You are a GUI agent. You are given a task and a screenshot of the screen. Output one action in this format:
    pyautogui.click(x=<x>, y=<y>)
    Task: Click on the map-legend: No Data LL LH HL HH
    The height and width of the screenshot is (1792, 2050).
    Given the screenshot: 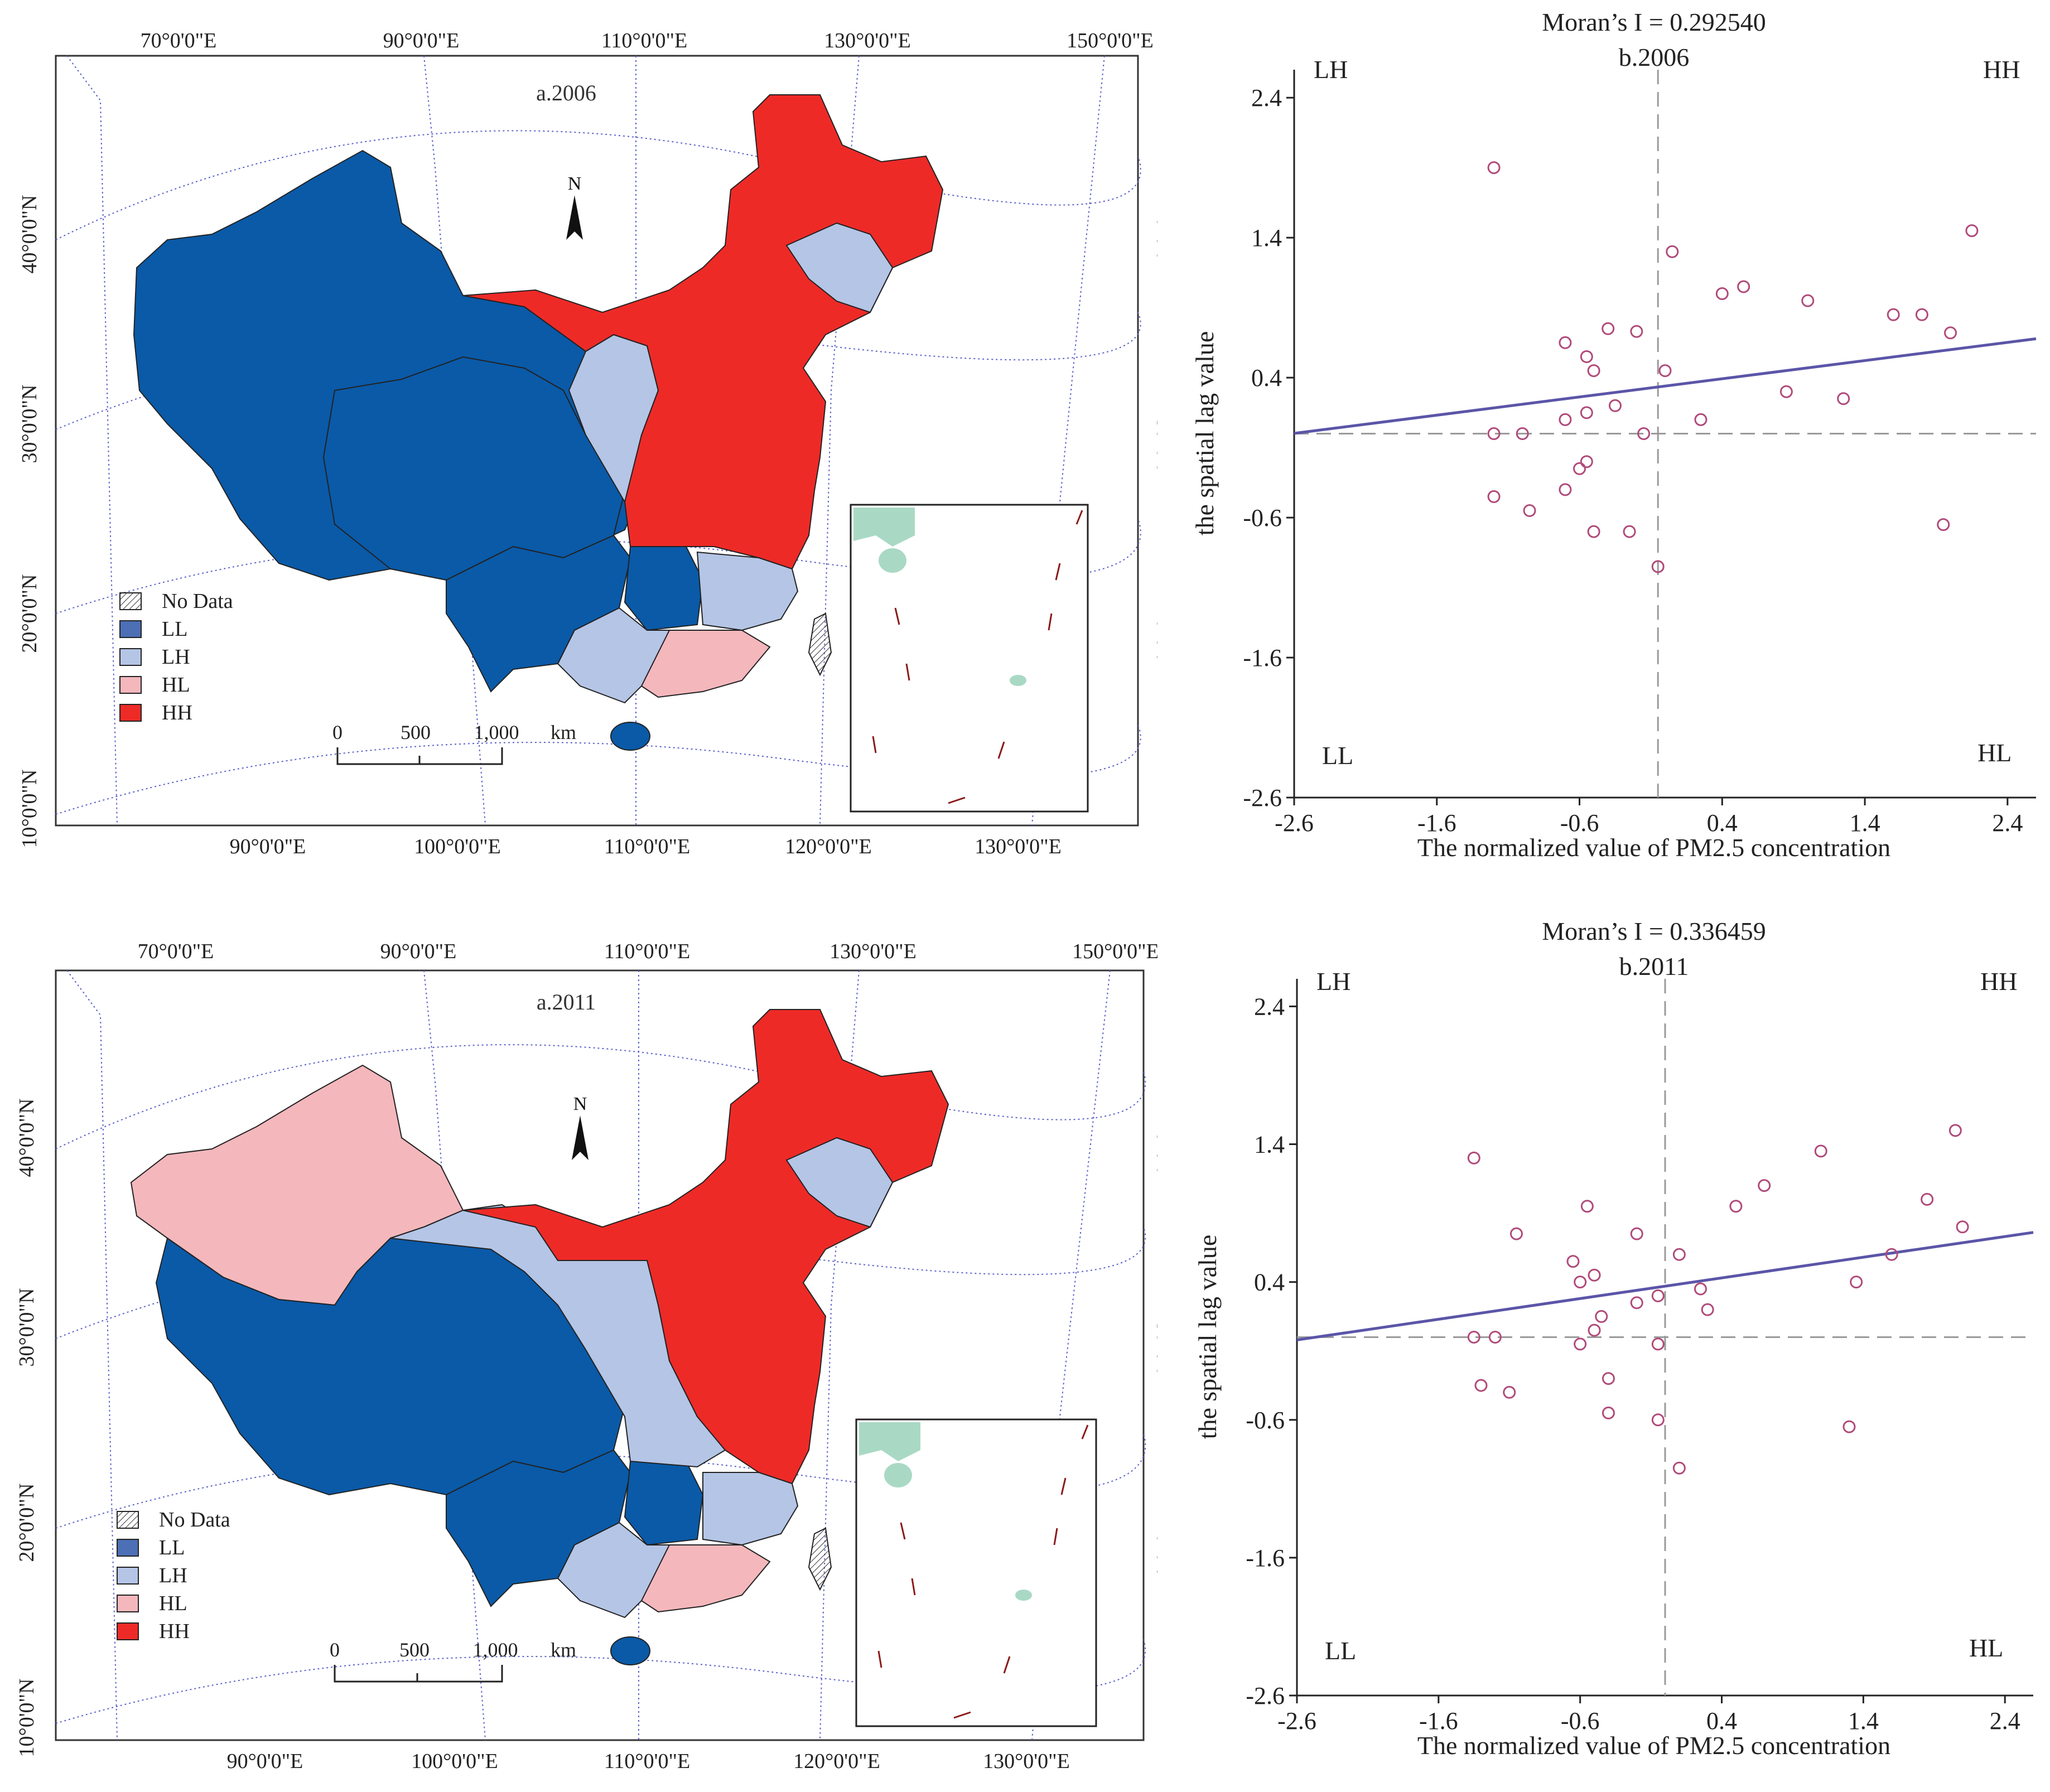 What is the action you would take?
    pyautogui.click(x=176, y=657)
    